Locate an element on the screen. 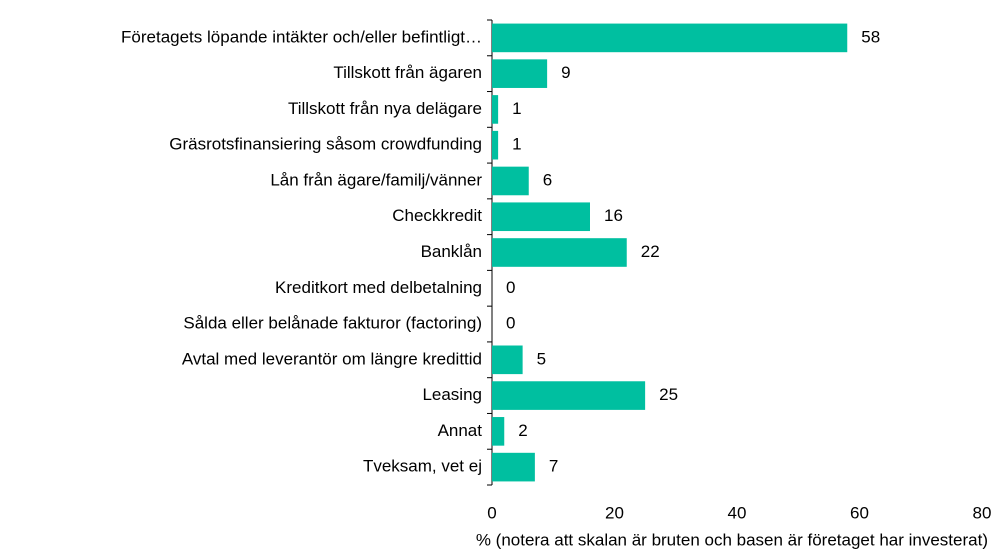 The width and height of the screenshot is (1004, 554). value-label: 7 is located at coordinates (553, 466).